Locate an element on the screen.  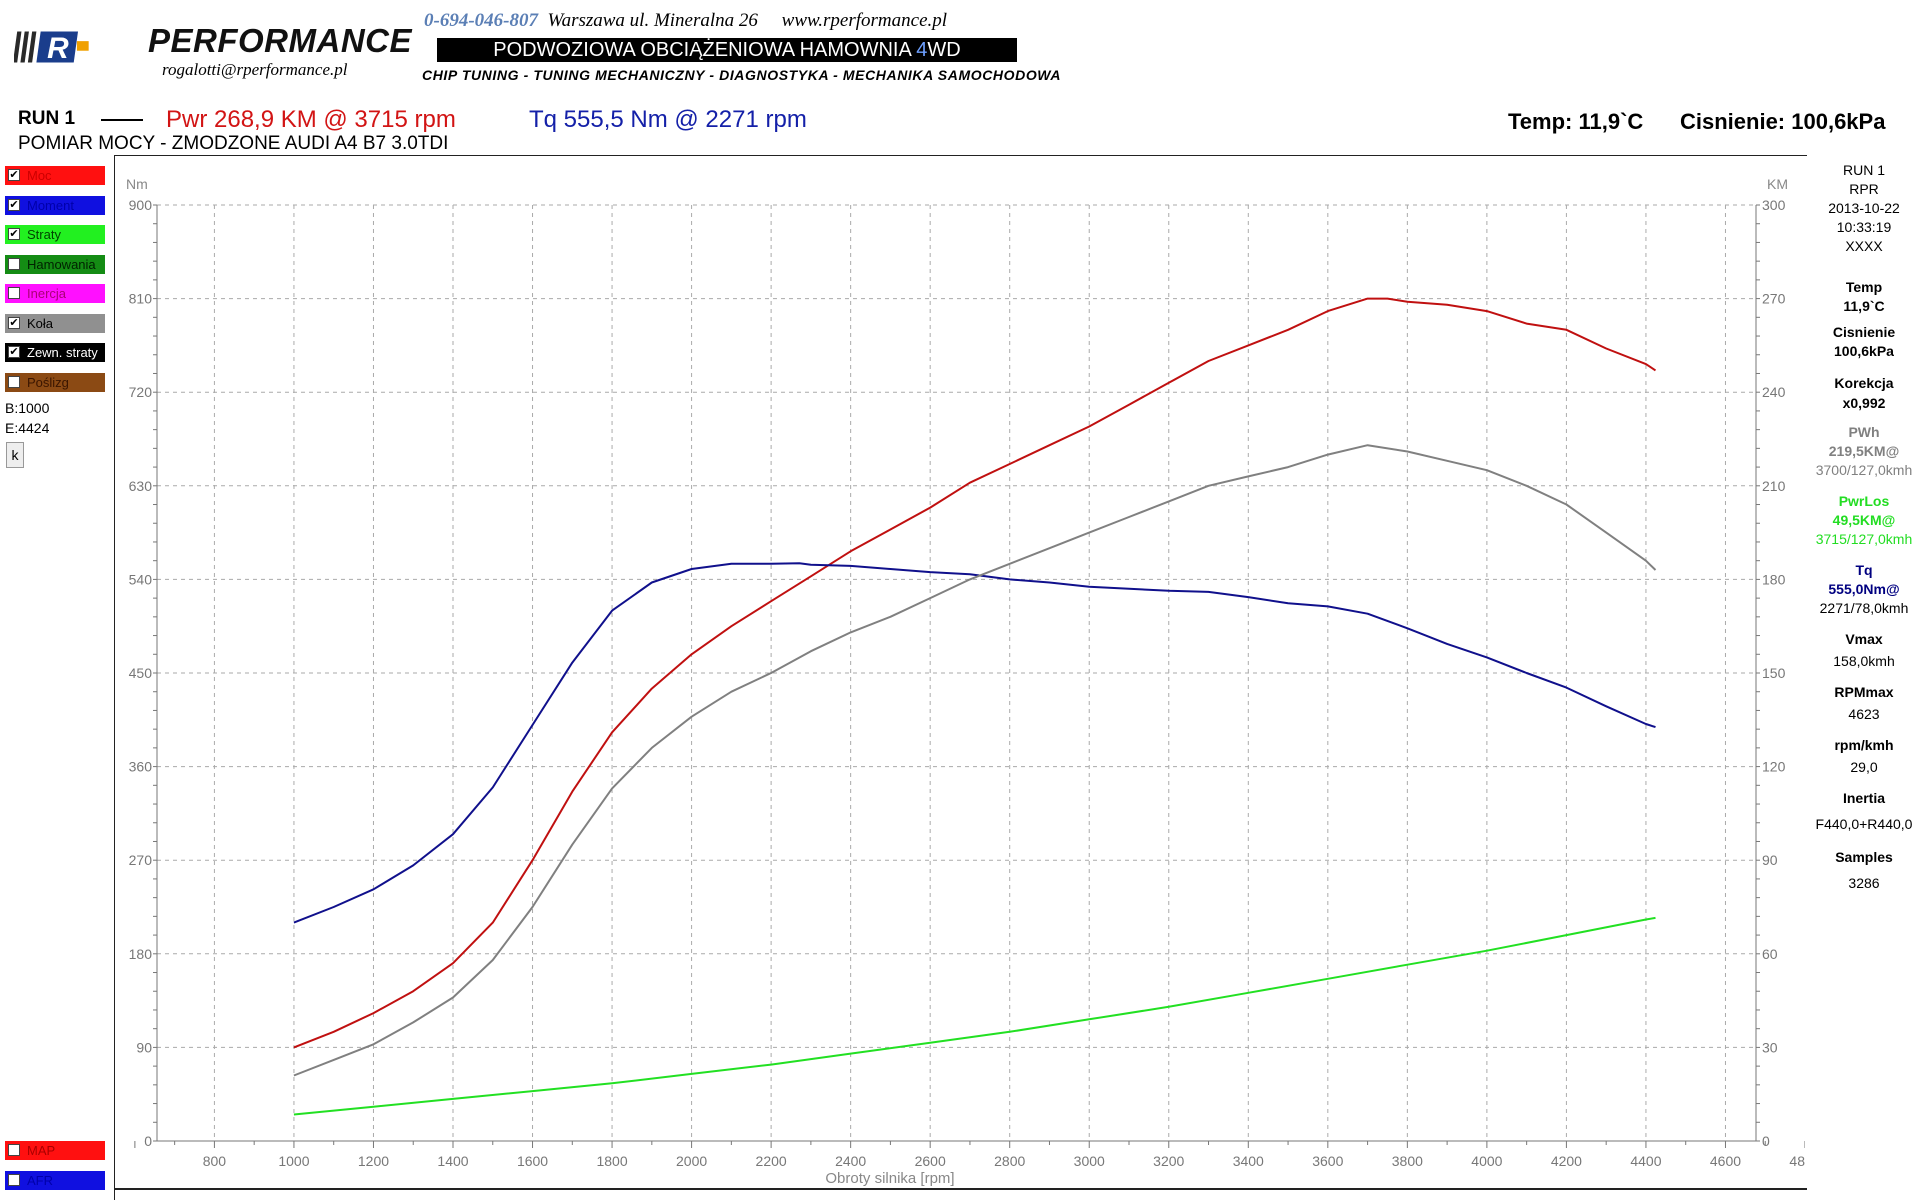
header-banner: PODWOZIOWA OBCIĄŻENIOWA HAMOWNIA 4WD is located at coordinates (727, 50).